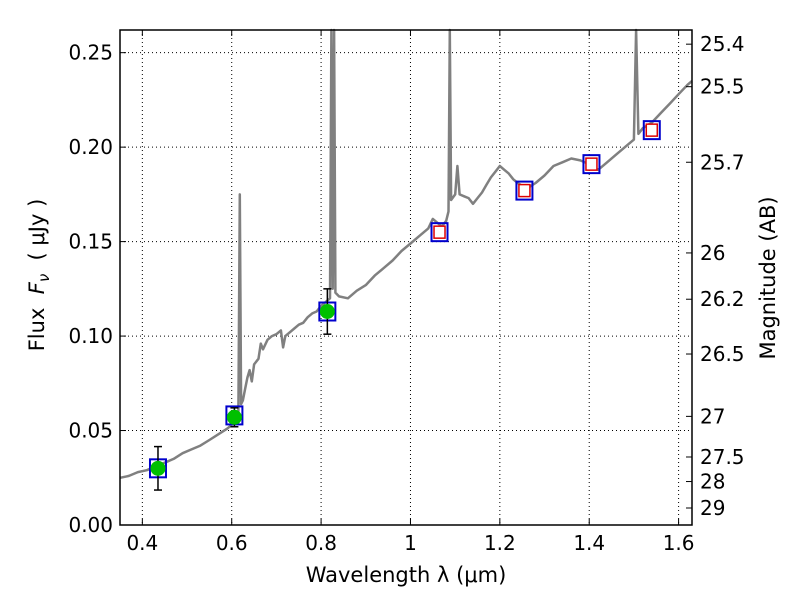 This screenshot has width=800, height=600. Describe the element at coordinates (722, 87) in the screenshot. I see `magnitude-tick-label: 25.5` at that location.